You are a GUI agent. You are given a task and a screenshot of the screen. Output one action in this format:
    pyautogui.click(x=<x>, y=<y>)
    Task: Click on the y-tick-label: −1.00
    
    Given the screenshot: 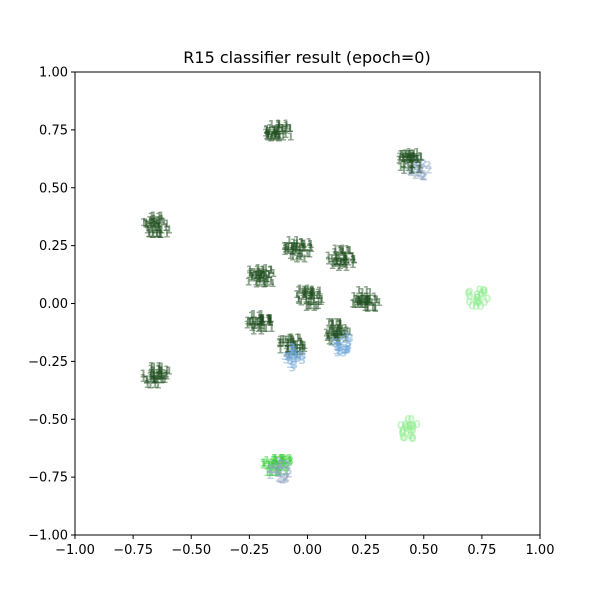 What is the action you would take?
    pyautogui.click(x=48, y=536)
    